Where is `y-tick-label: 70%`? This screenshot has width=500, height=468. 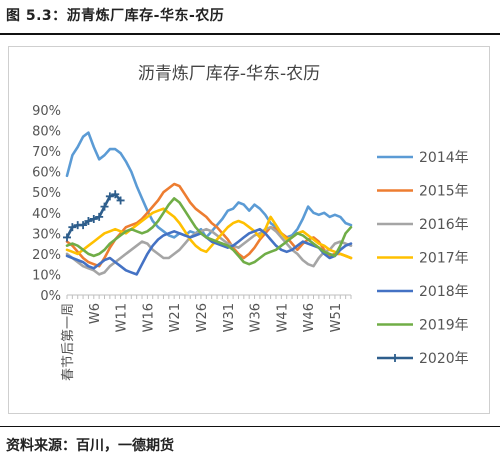
y-tick-label: 70% is located at coordinates (46, 152).